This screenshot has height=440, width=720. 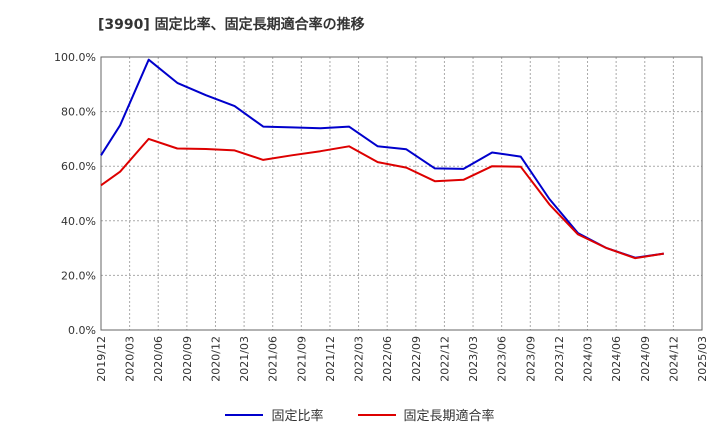 I want to click on x-tick-label: 2022/06, so click(x=387, y=359).